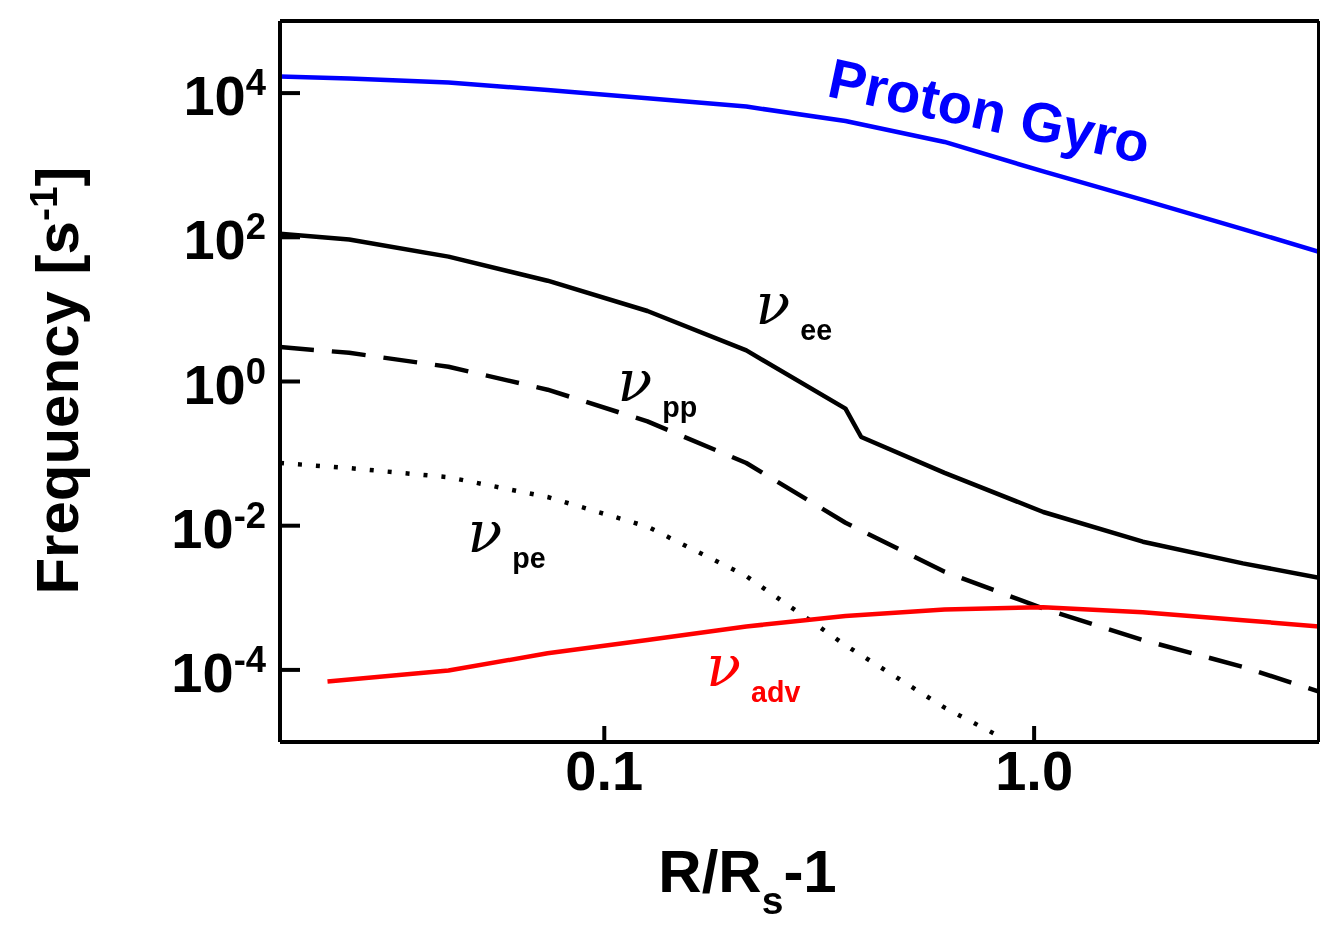 This screenshot has height=930, width=1328. I want to click on x-axis-title: R/R$_{s}$-1, so click(747, 880).